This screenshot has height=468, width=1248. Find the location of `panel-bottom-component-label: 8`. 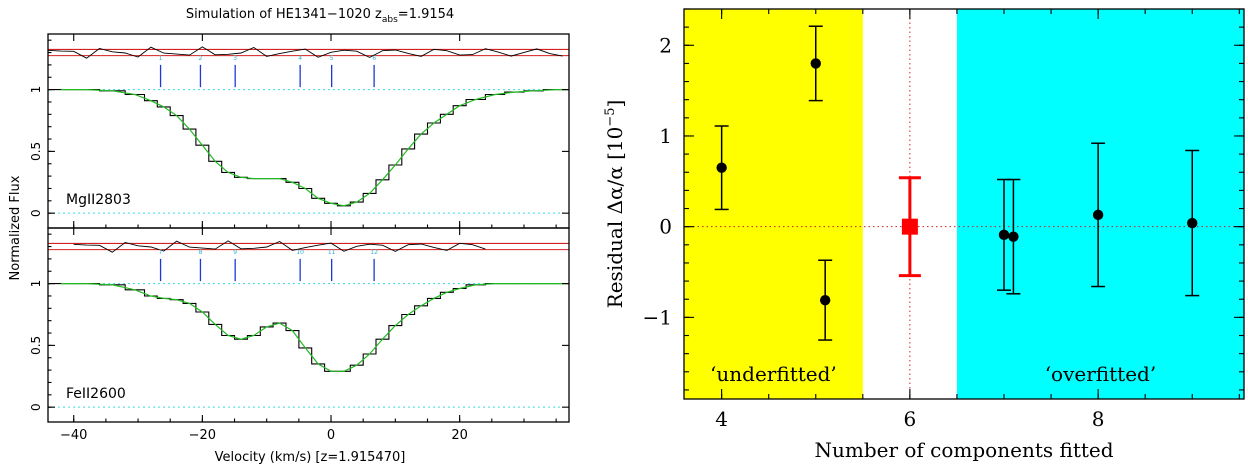

panel-bottom-component-label: 8 is located at coordinates (201, 252).